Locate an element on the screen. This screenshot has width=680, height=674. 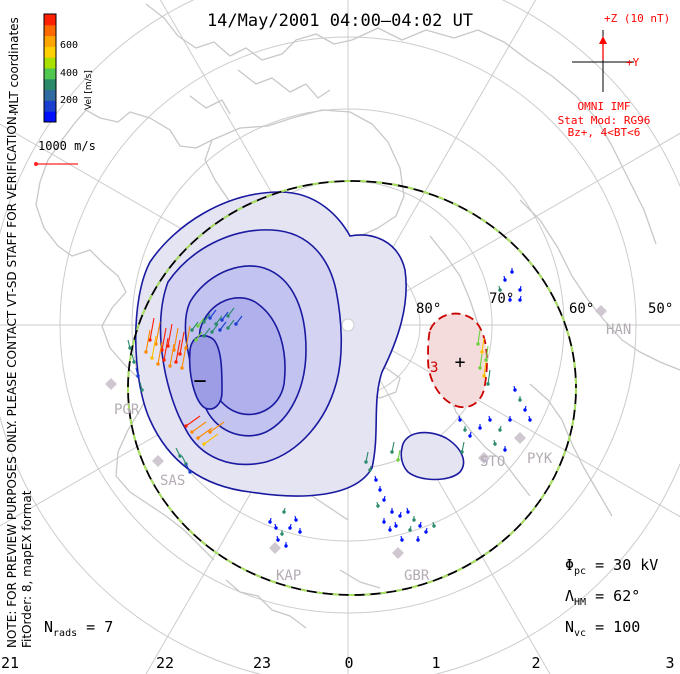
radar-marker-pgr is located at coordinates (111, 384).